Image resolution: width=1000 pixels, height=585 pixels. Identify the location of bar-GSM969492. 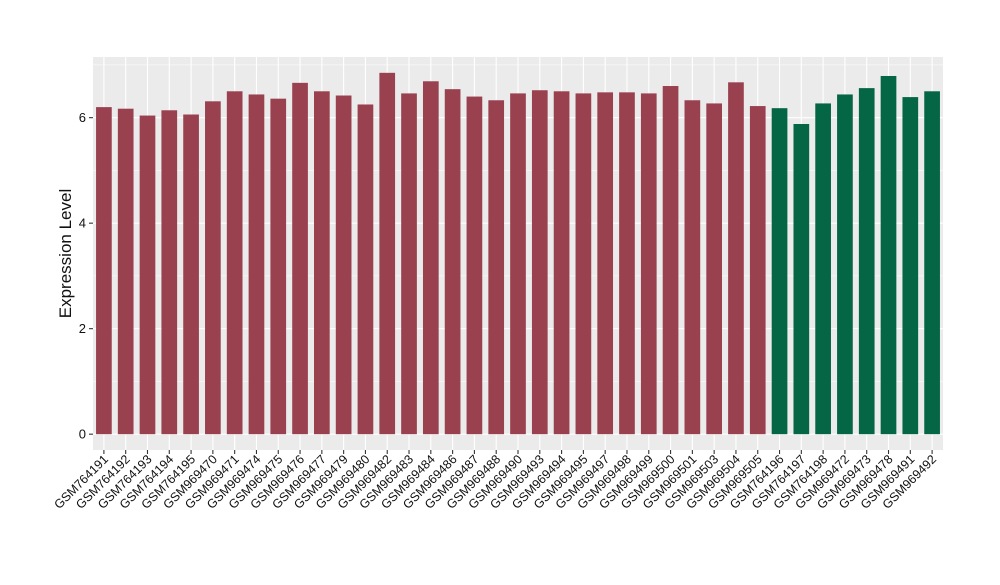
(932, 263).